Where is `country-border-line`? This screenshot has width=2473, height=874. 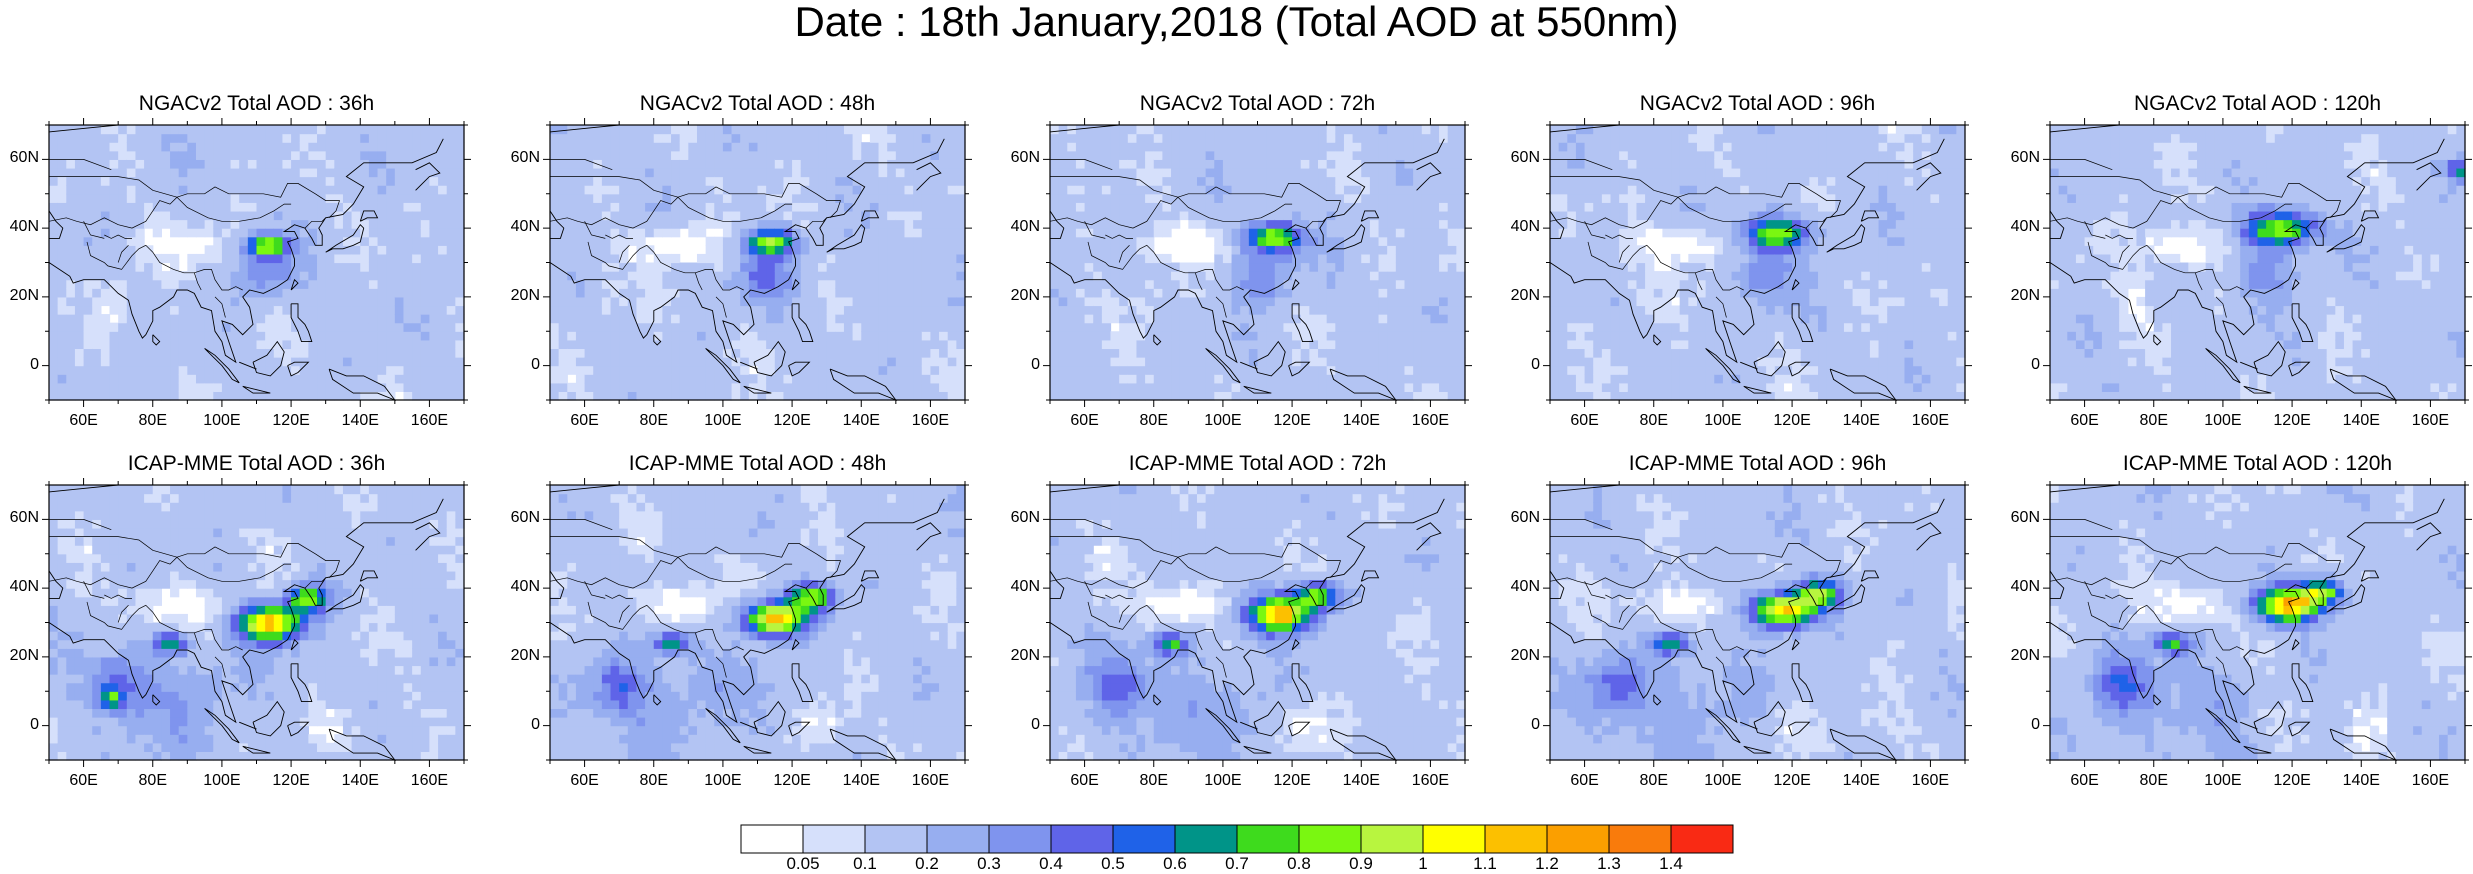 country-border-line is located at coordinates (1195, 206).